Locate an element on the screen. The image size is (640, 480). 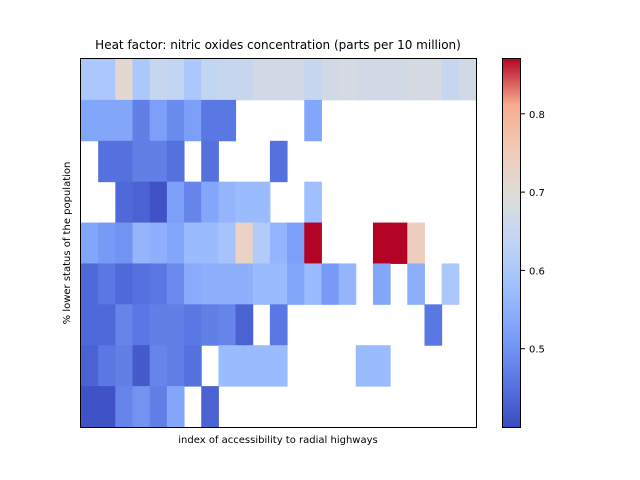
colorbar-tick-label: 0.7 is located at coordinates (537, 193).